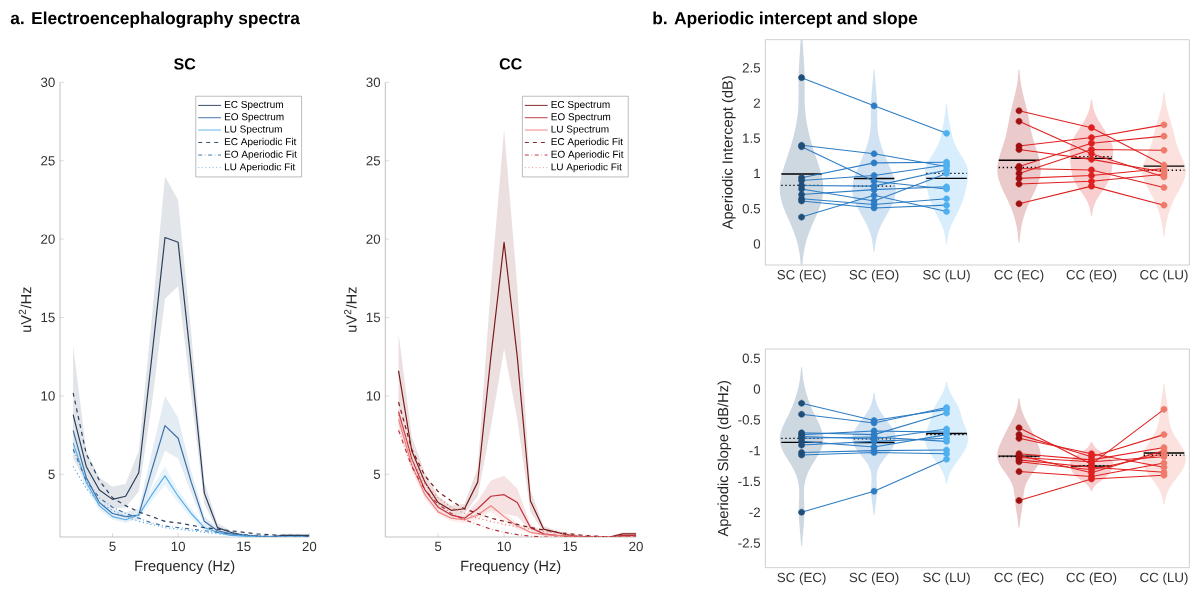  I want to click on y-tick-label: -2.5, so click(749, 543).